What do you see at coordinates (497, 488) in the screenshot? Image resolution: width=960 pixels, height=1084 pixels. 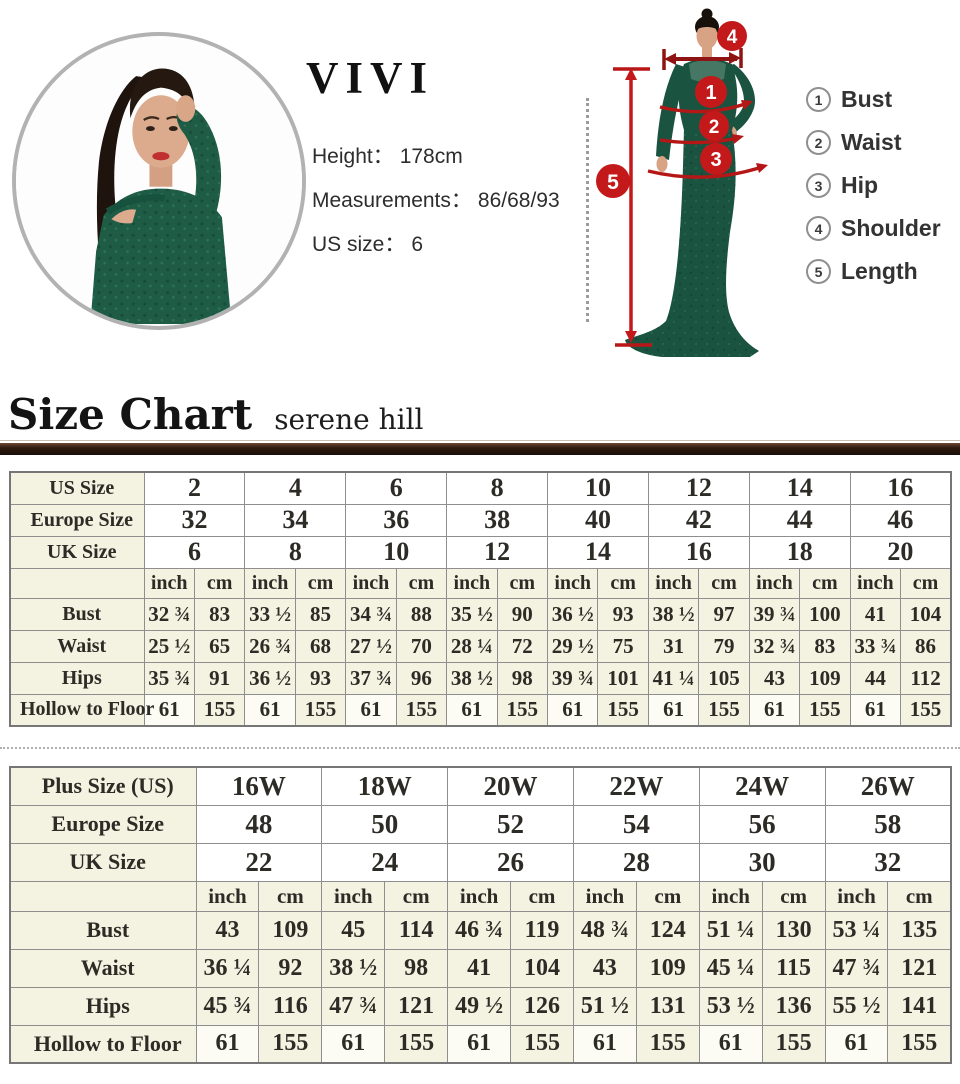 I see `size-value-cell: 8` at bounding box center [497, 488].